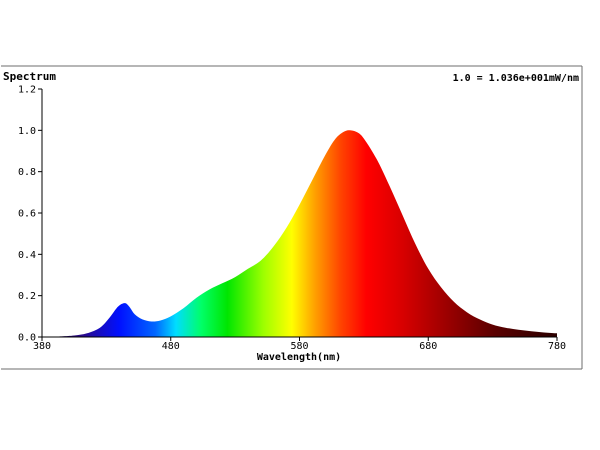  I want to click on x-tick-label: 780, so click(557, 346).